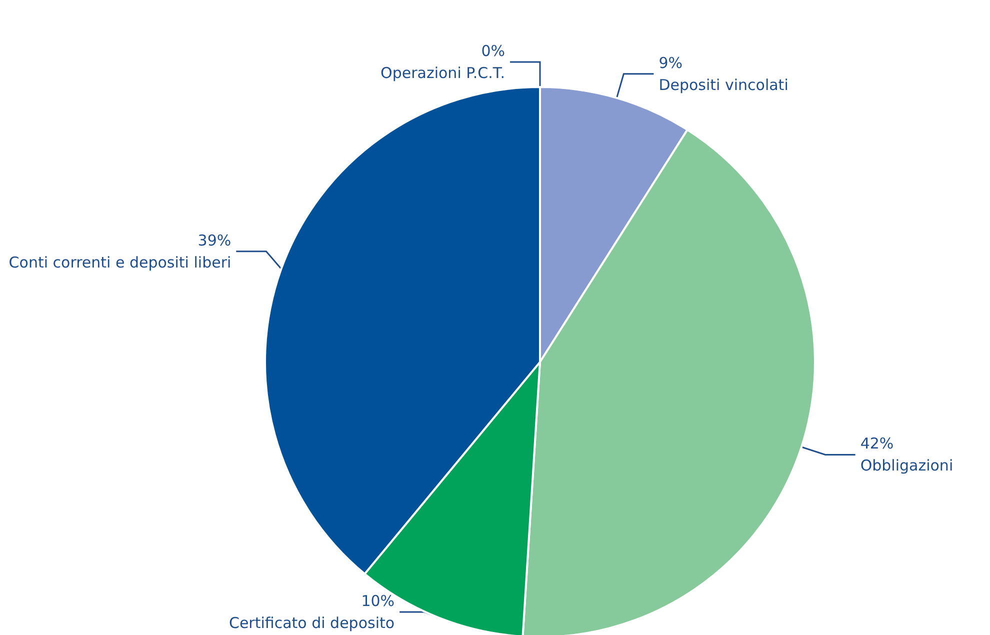 Image resolution: width=990 pixels, height=635 pixels. I want to click on slice-label: Depositi vincolati, so click(723, 85).